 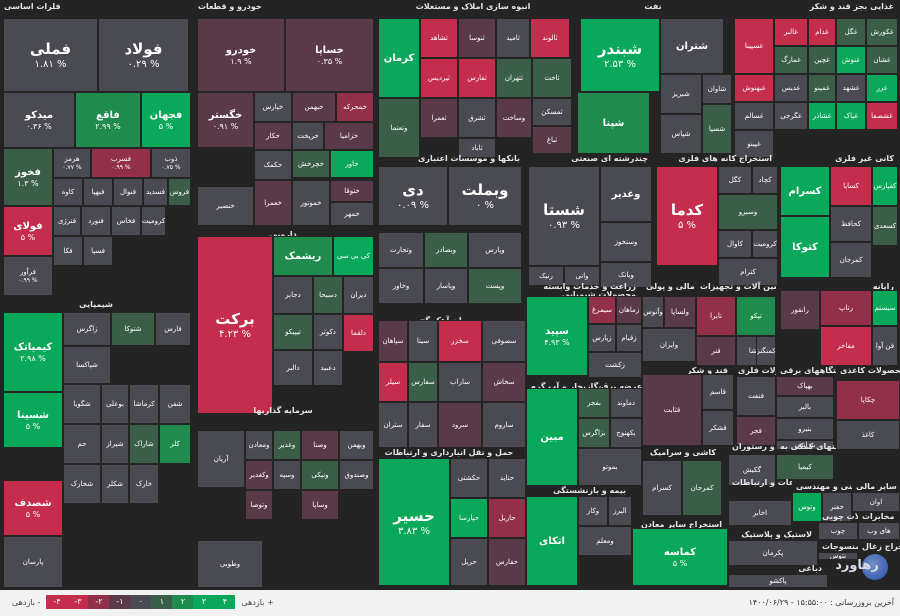 I want to click on stock-tile: وبملت ۰ %, so click(x=485, y=196).